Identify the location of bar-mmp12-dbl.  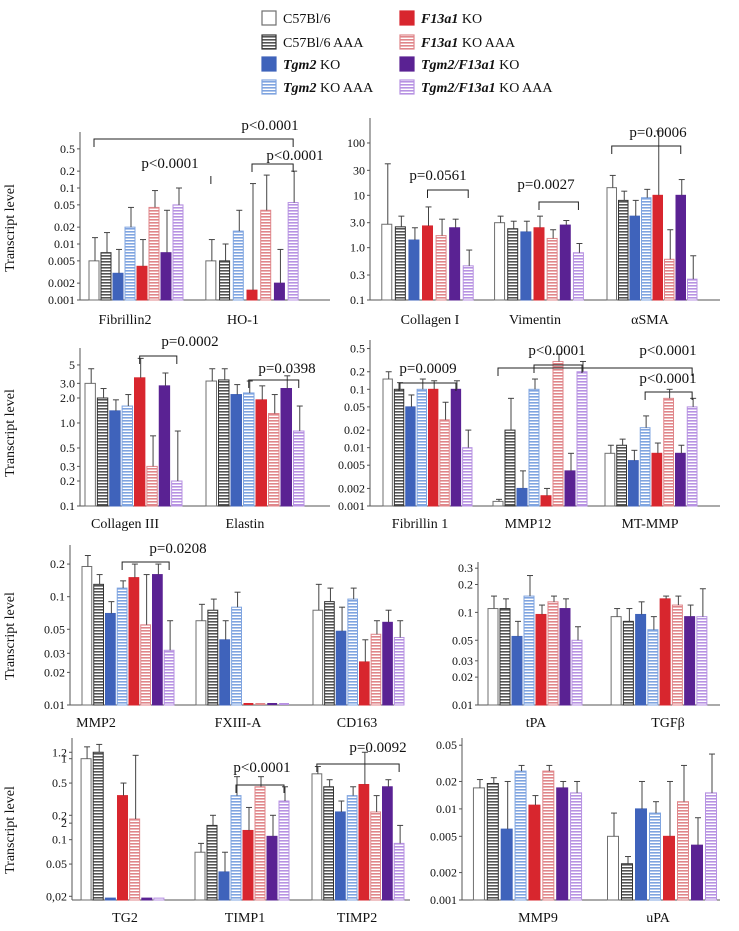
(570, 488).